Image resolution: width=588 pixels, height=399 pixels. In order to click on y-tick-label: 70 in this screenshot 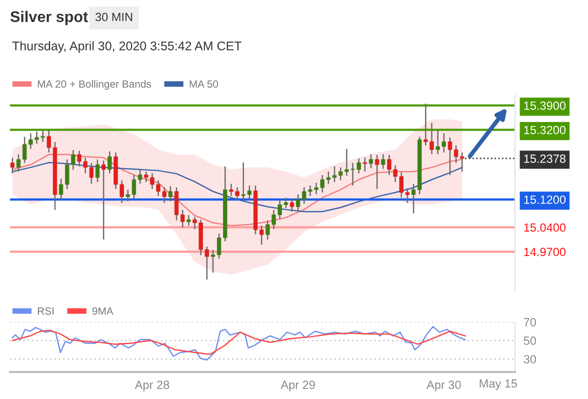, I will do `click(530, 322)`.